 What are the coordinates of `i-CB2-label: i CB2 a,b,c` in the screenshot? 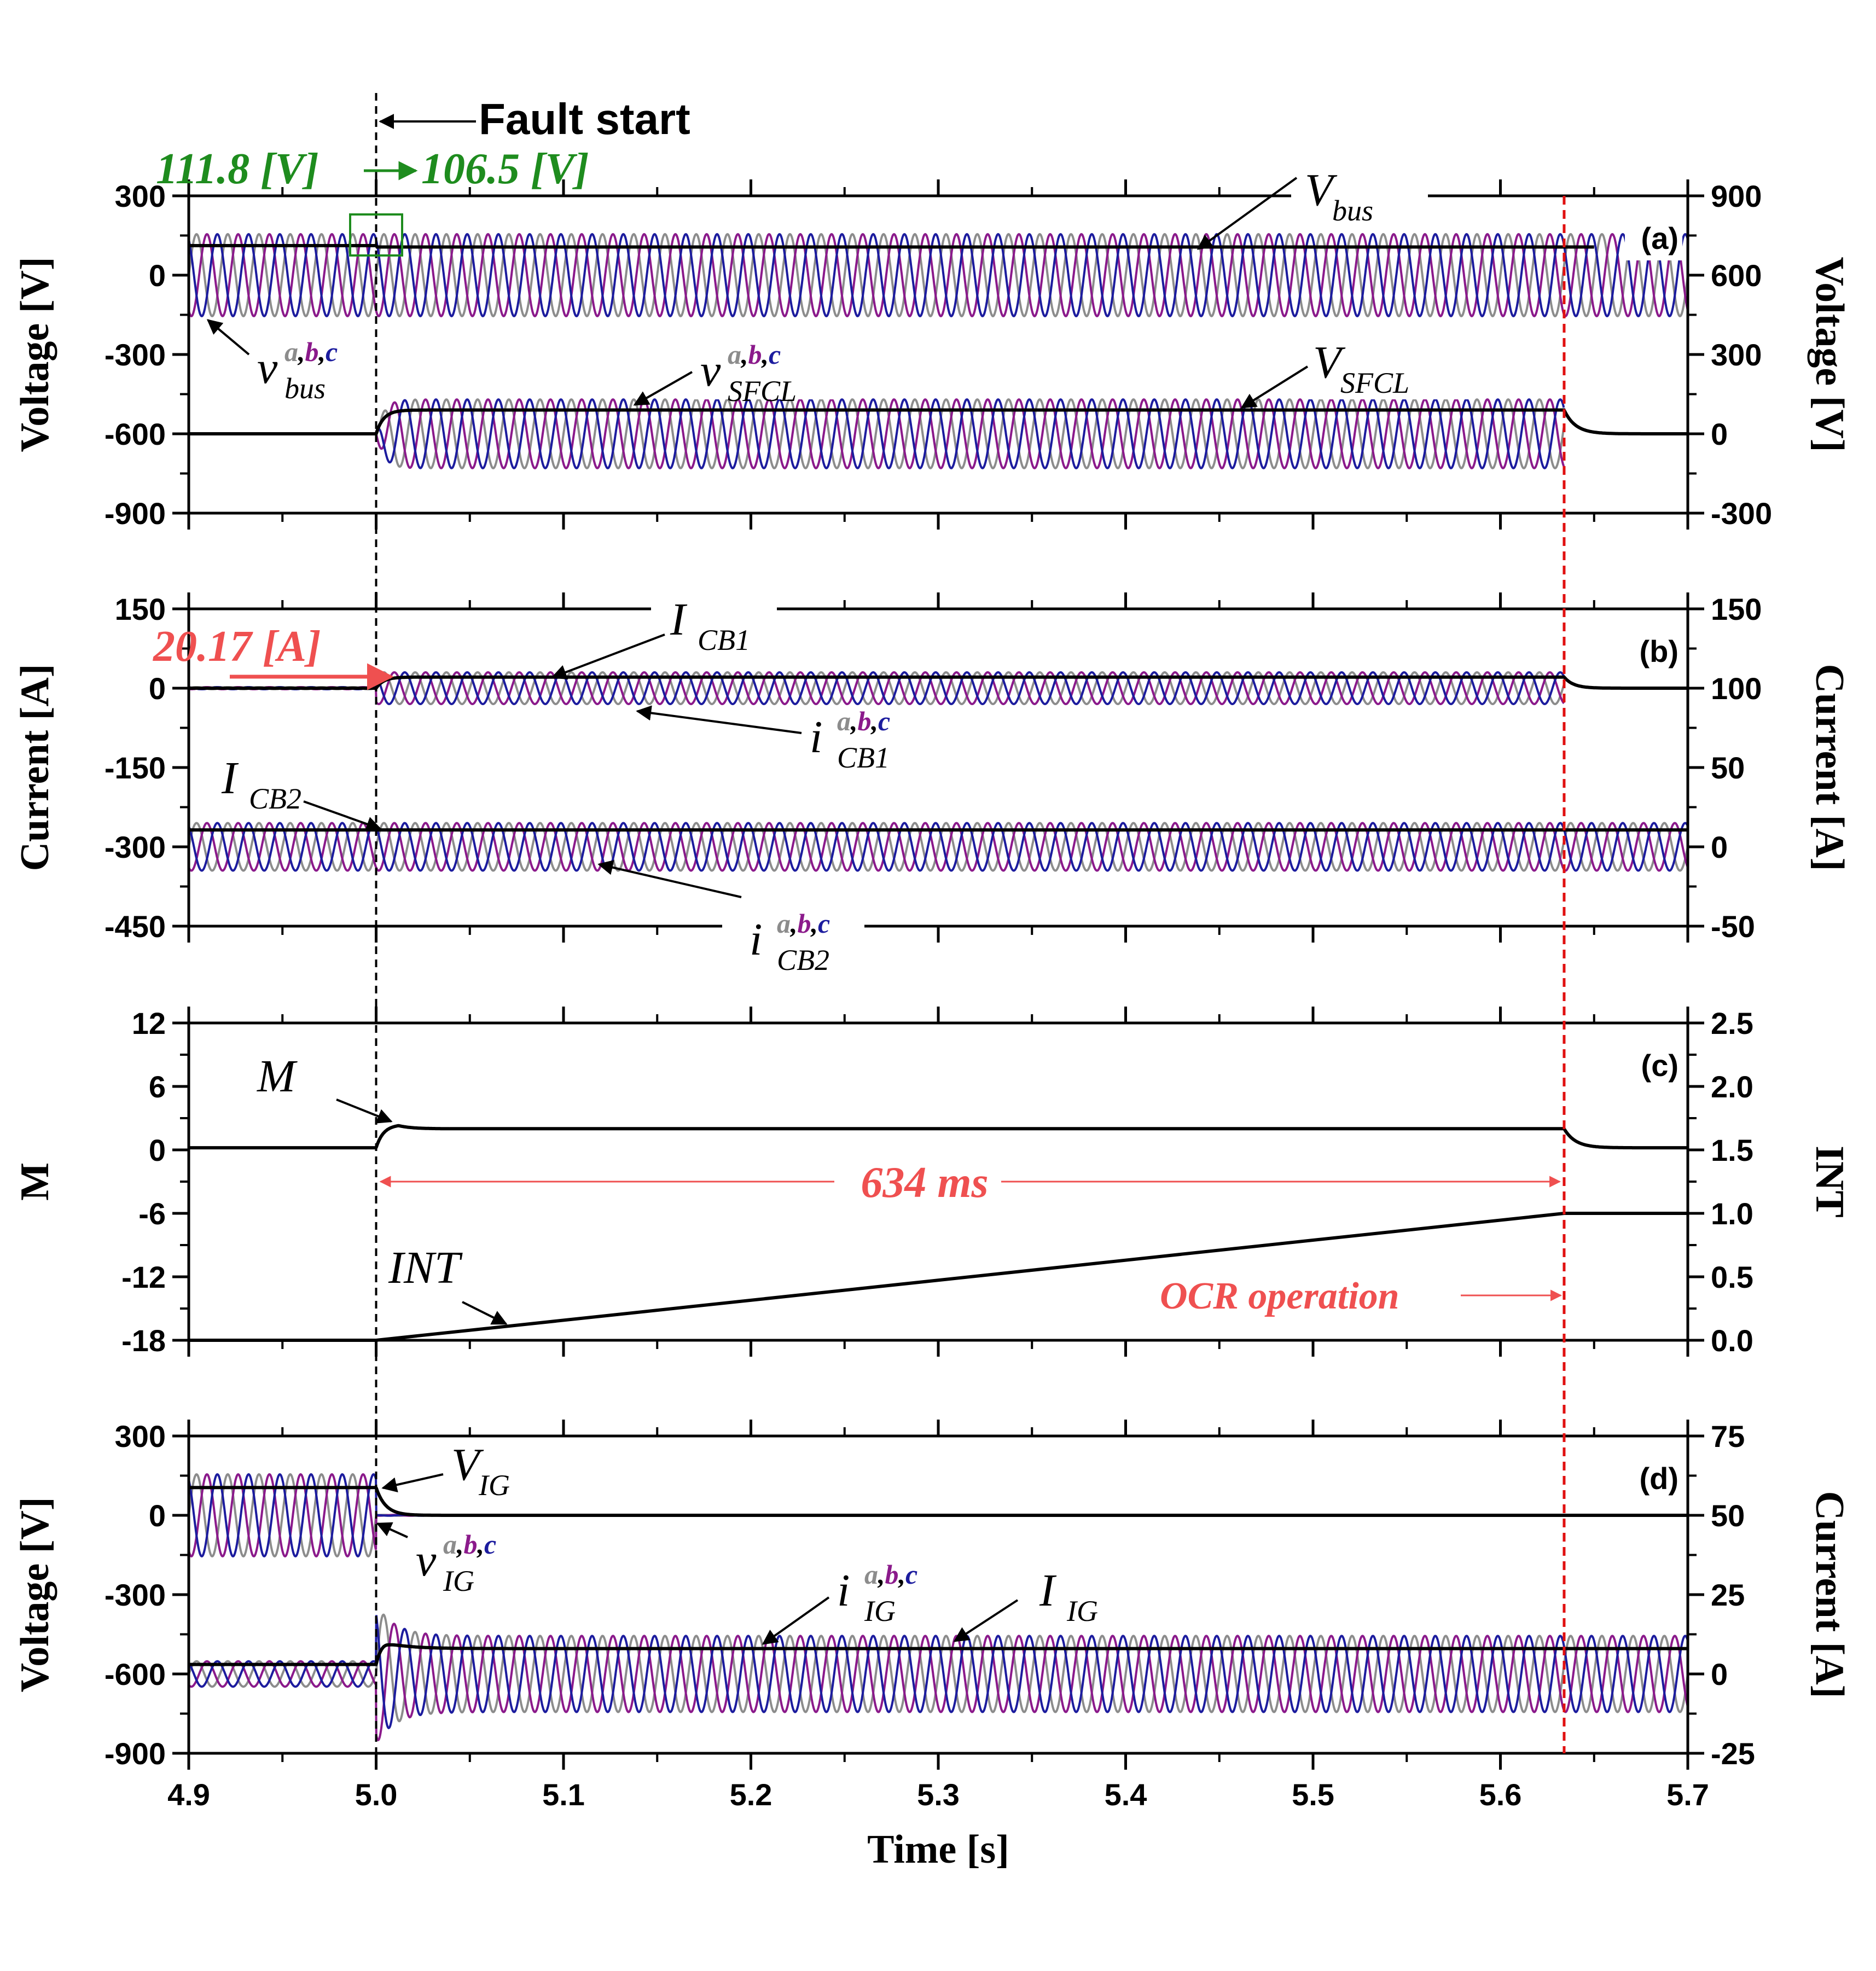 It's located at (790, 942).